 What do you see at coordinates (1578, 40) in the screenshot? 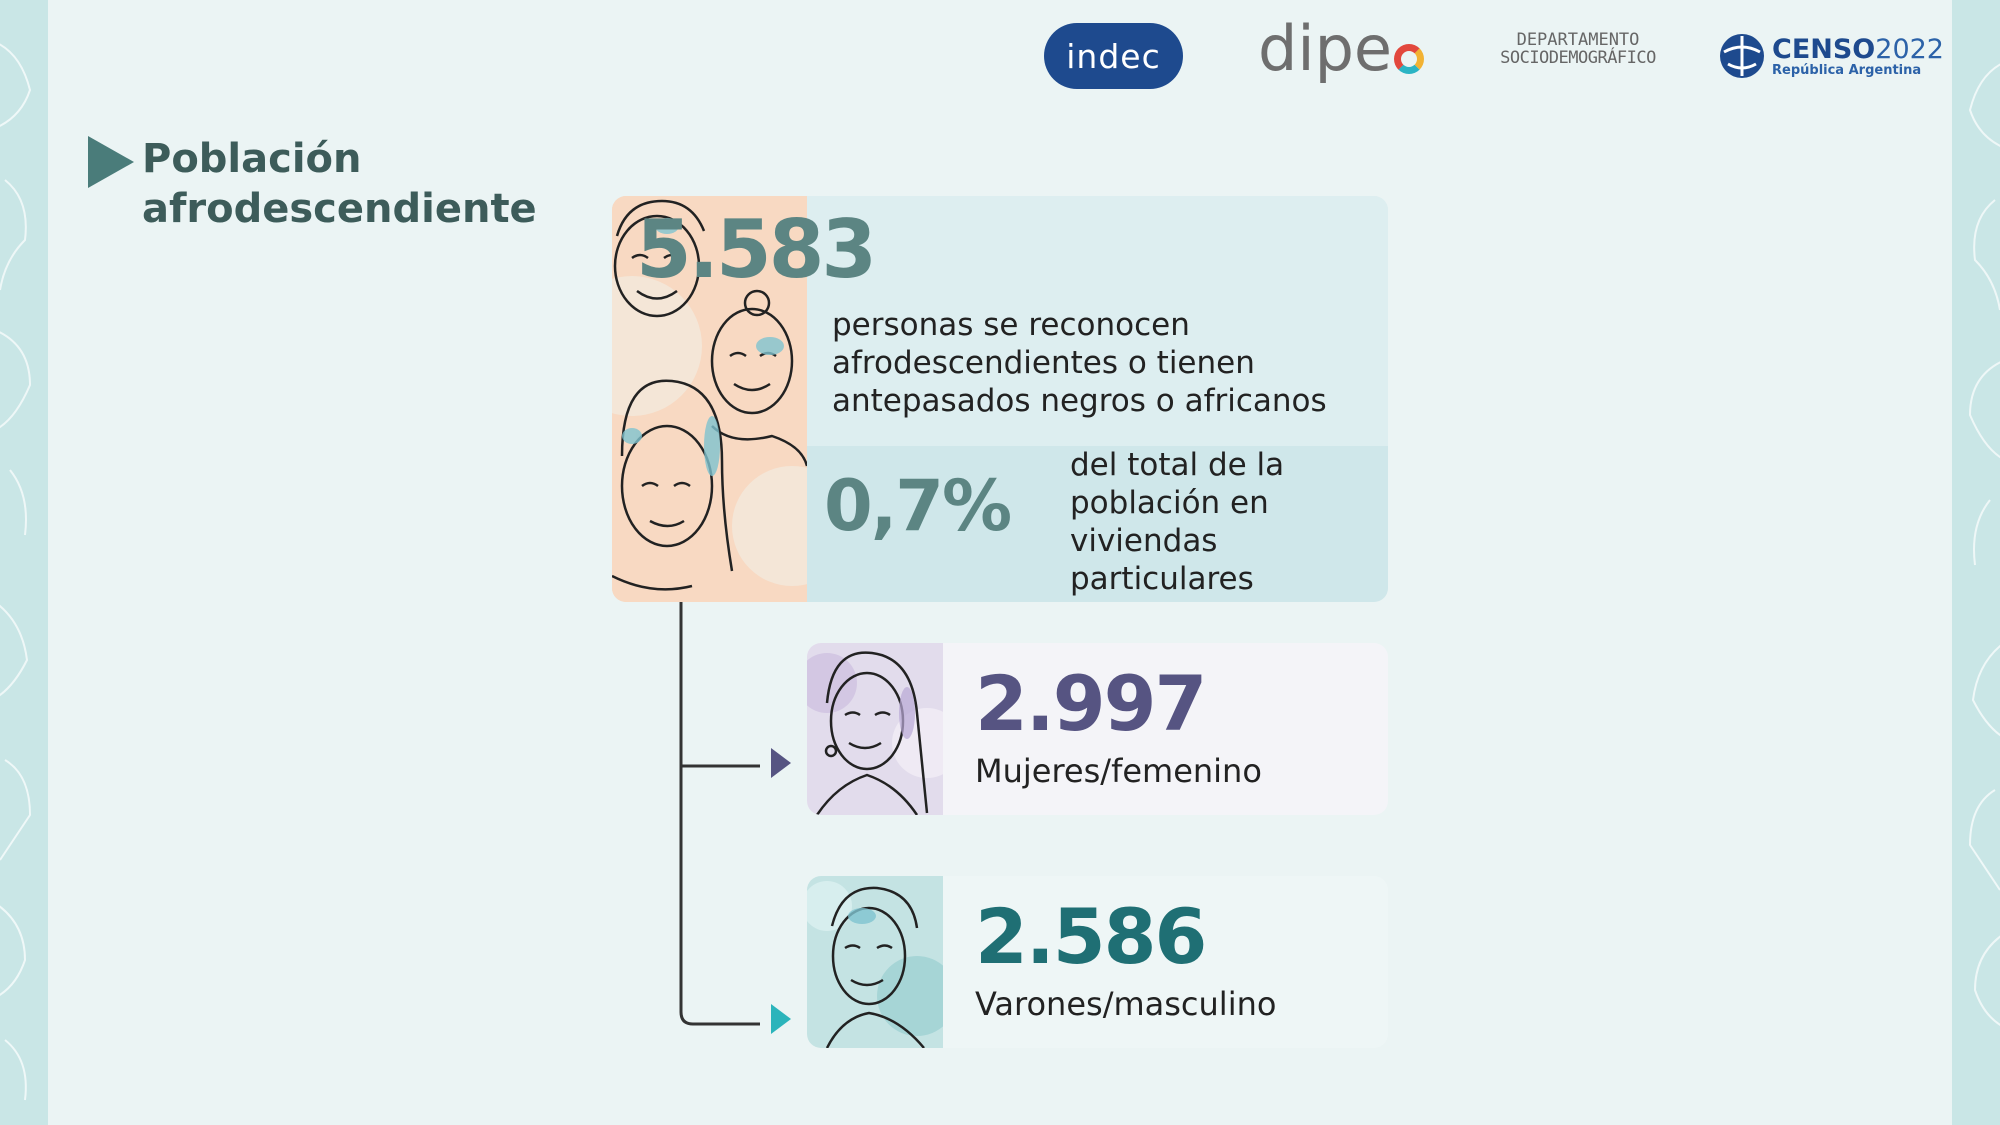
I see `departamento-line1: DEPARTAMENTO` at bounding box center [1578, 40].